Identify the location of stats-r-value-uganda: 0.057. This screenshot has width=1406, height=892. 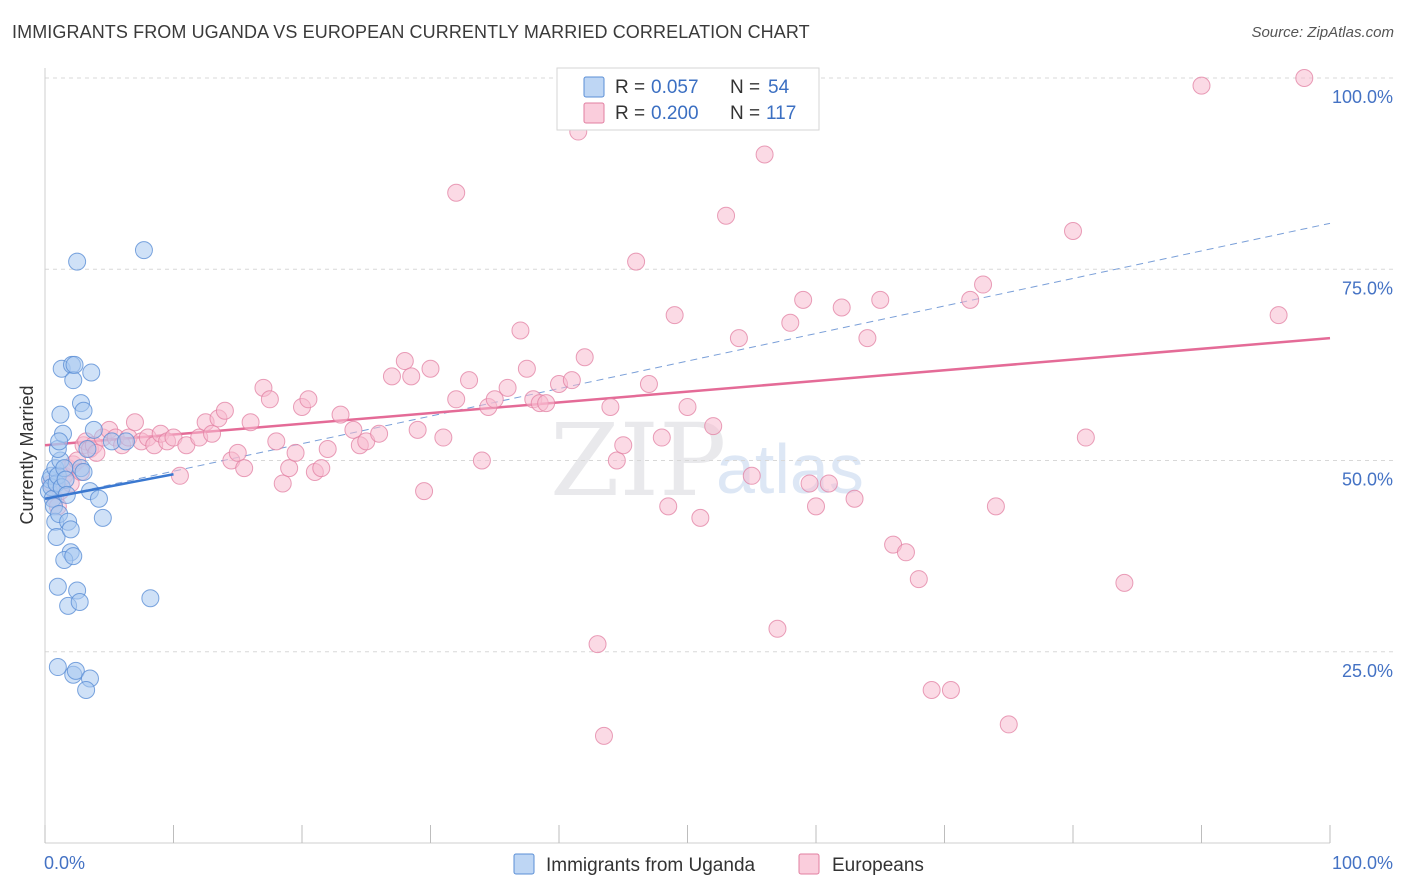
(675, 87).